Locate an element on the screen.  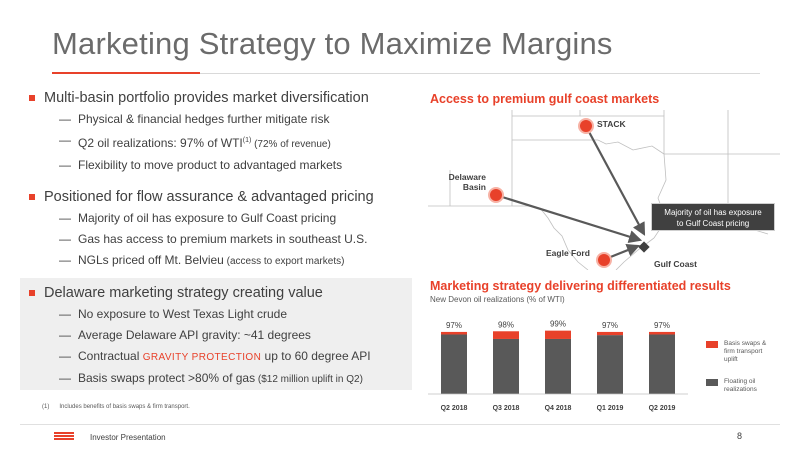
x-tick-label: Q2 2018 is located at coordinates (454, 408).